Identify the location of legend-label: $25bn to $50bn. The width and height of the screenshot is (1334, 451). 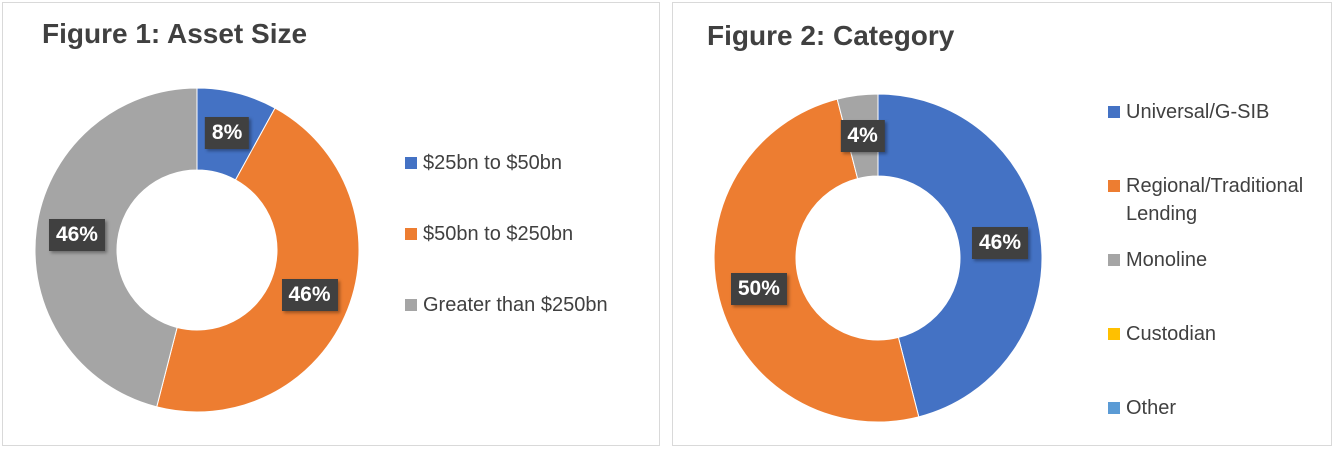
(493, 163).